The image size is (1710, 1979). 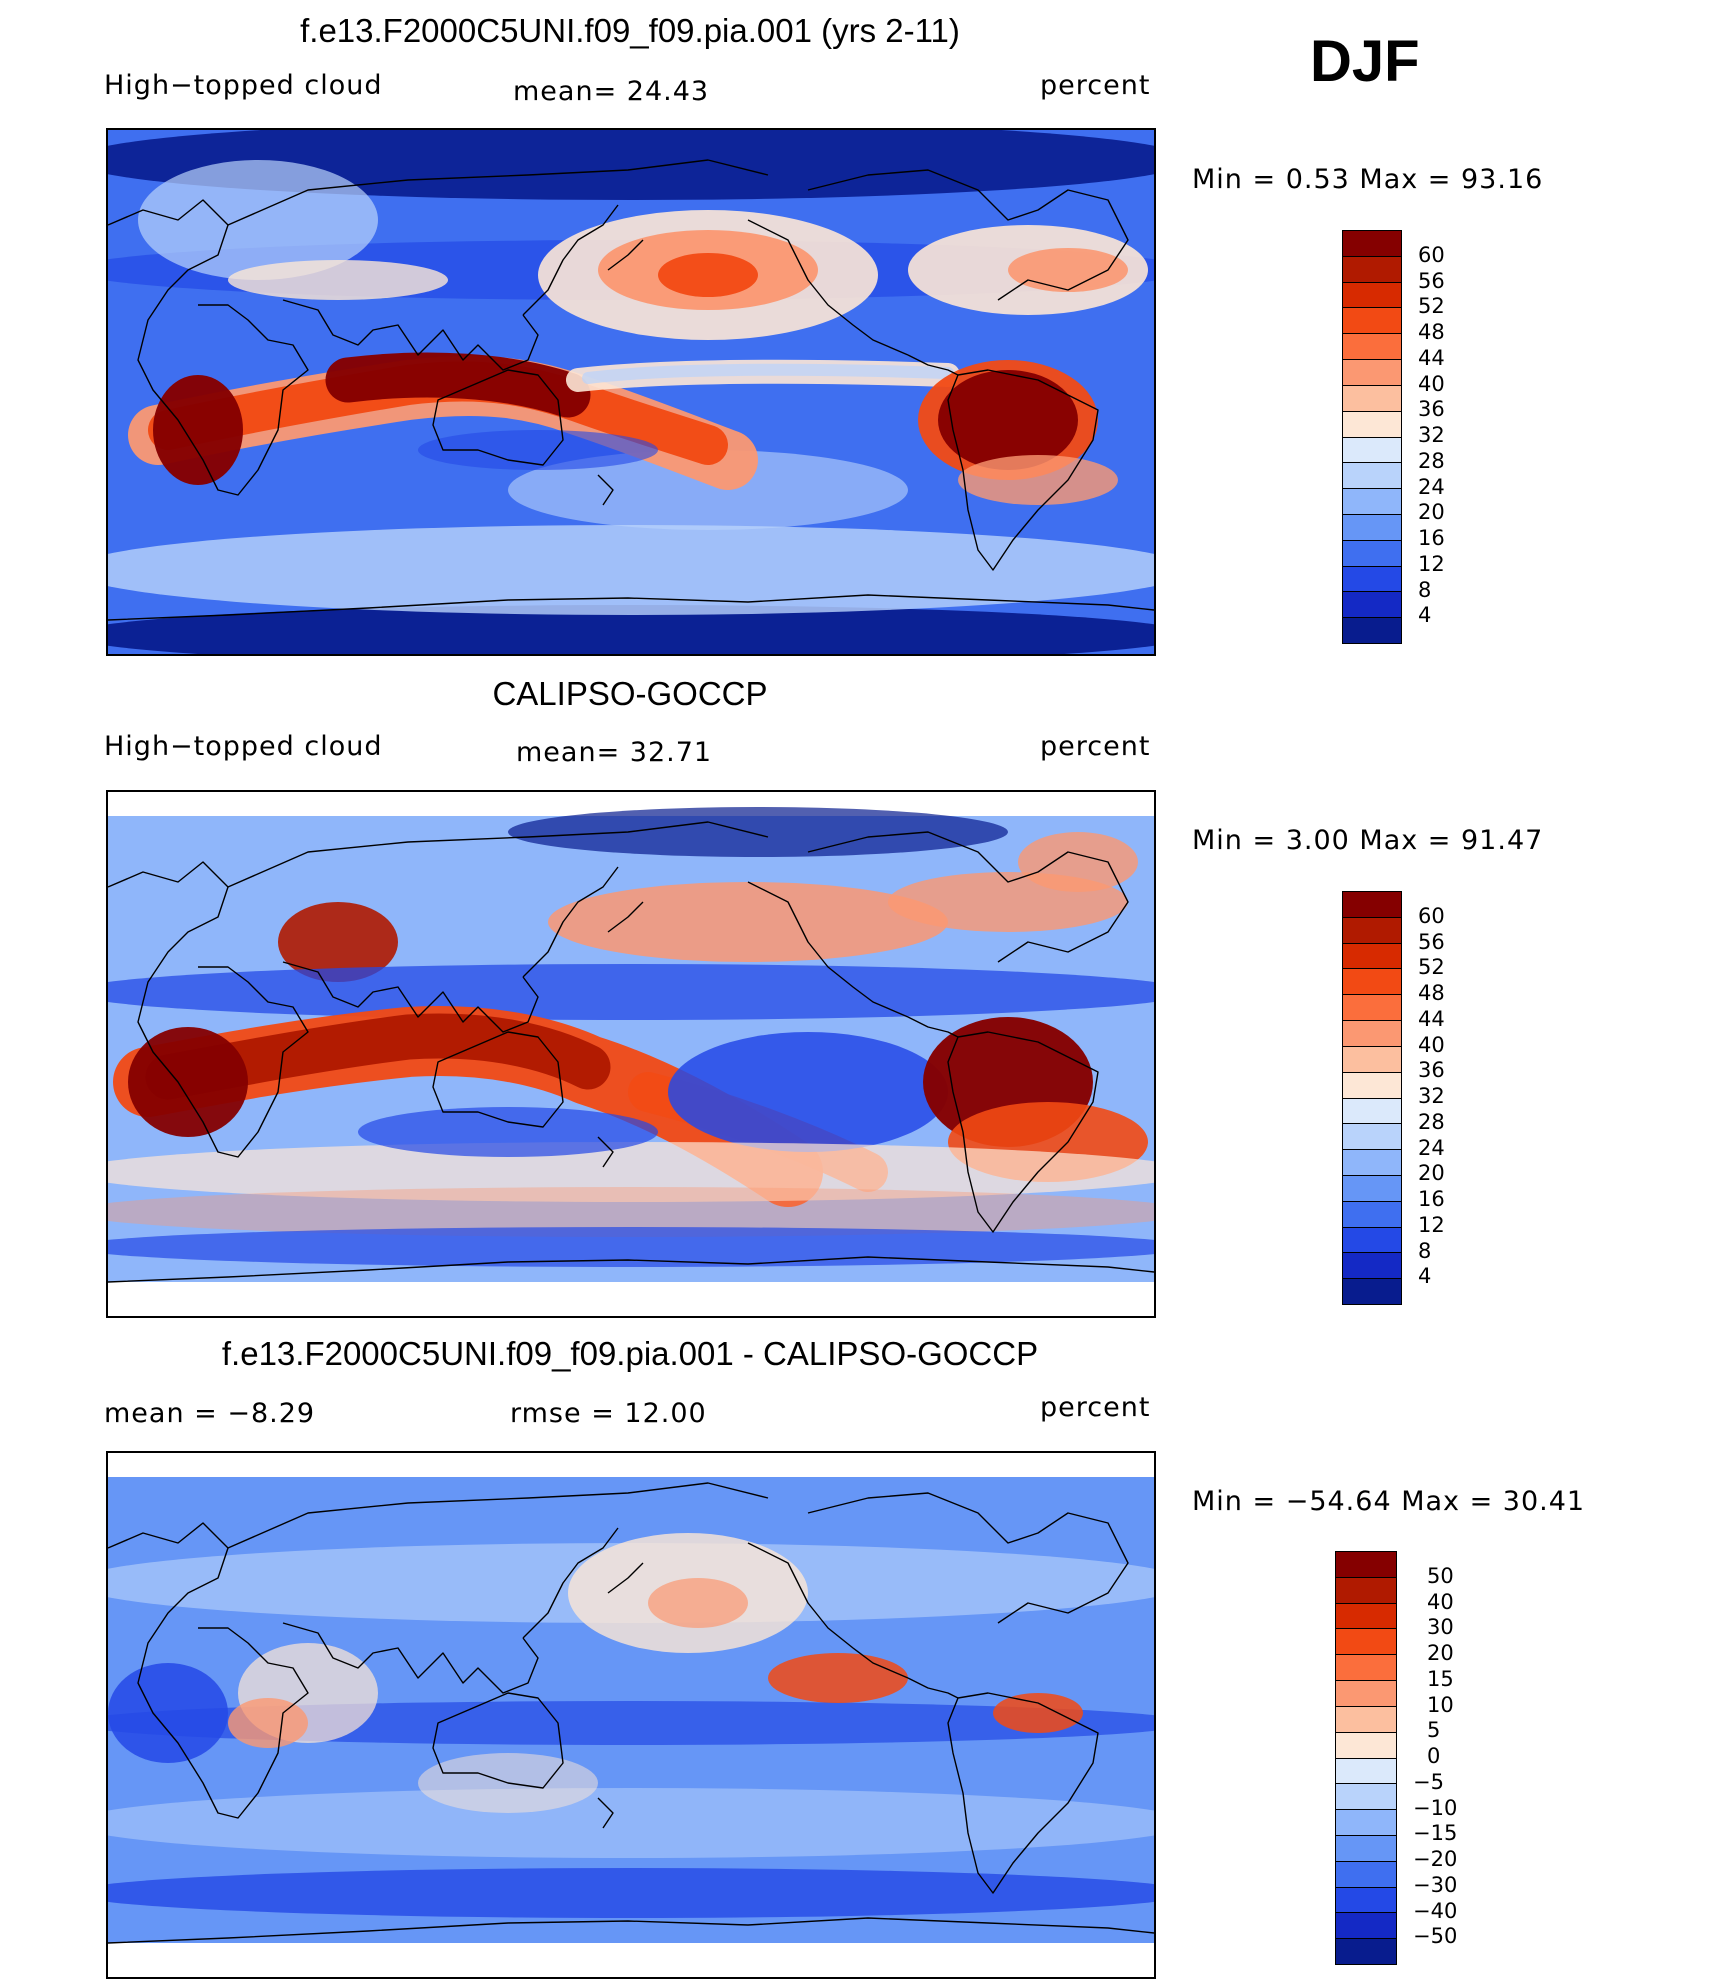 I want to click on colorbar-diff, so click(x=1366, y=1758).